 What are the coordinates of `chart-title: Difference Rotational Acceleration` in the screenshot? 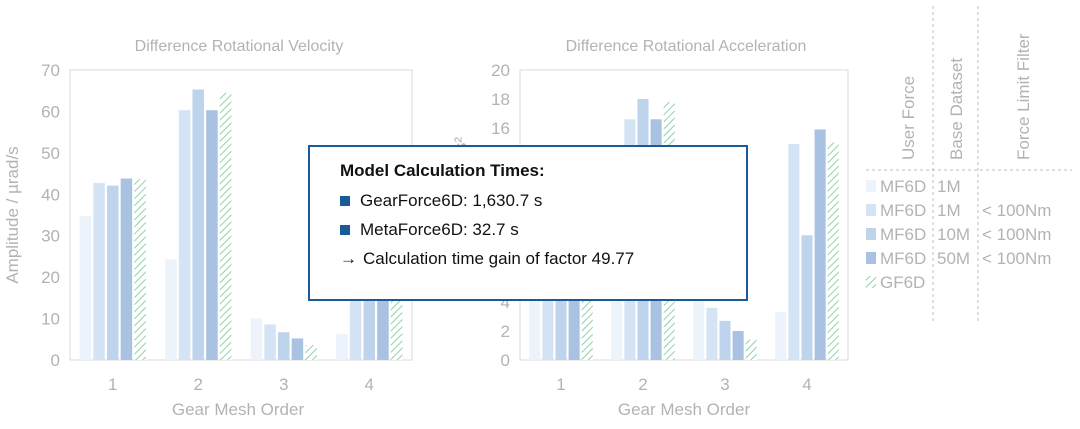 It's located at (686, 46).